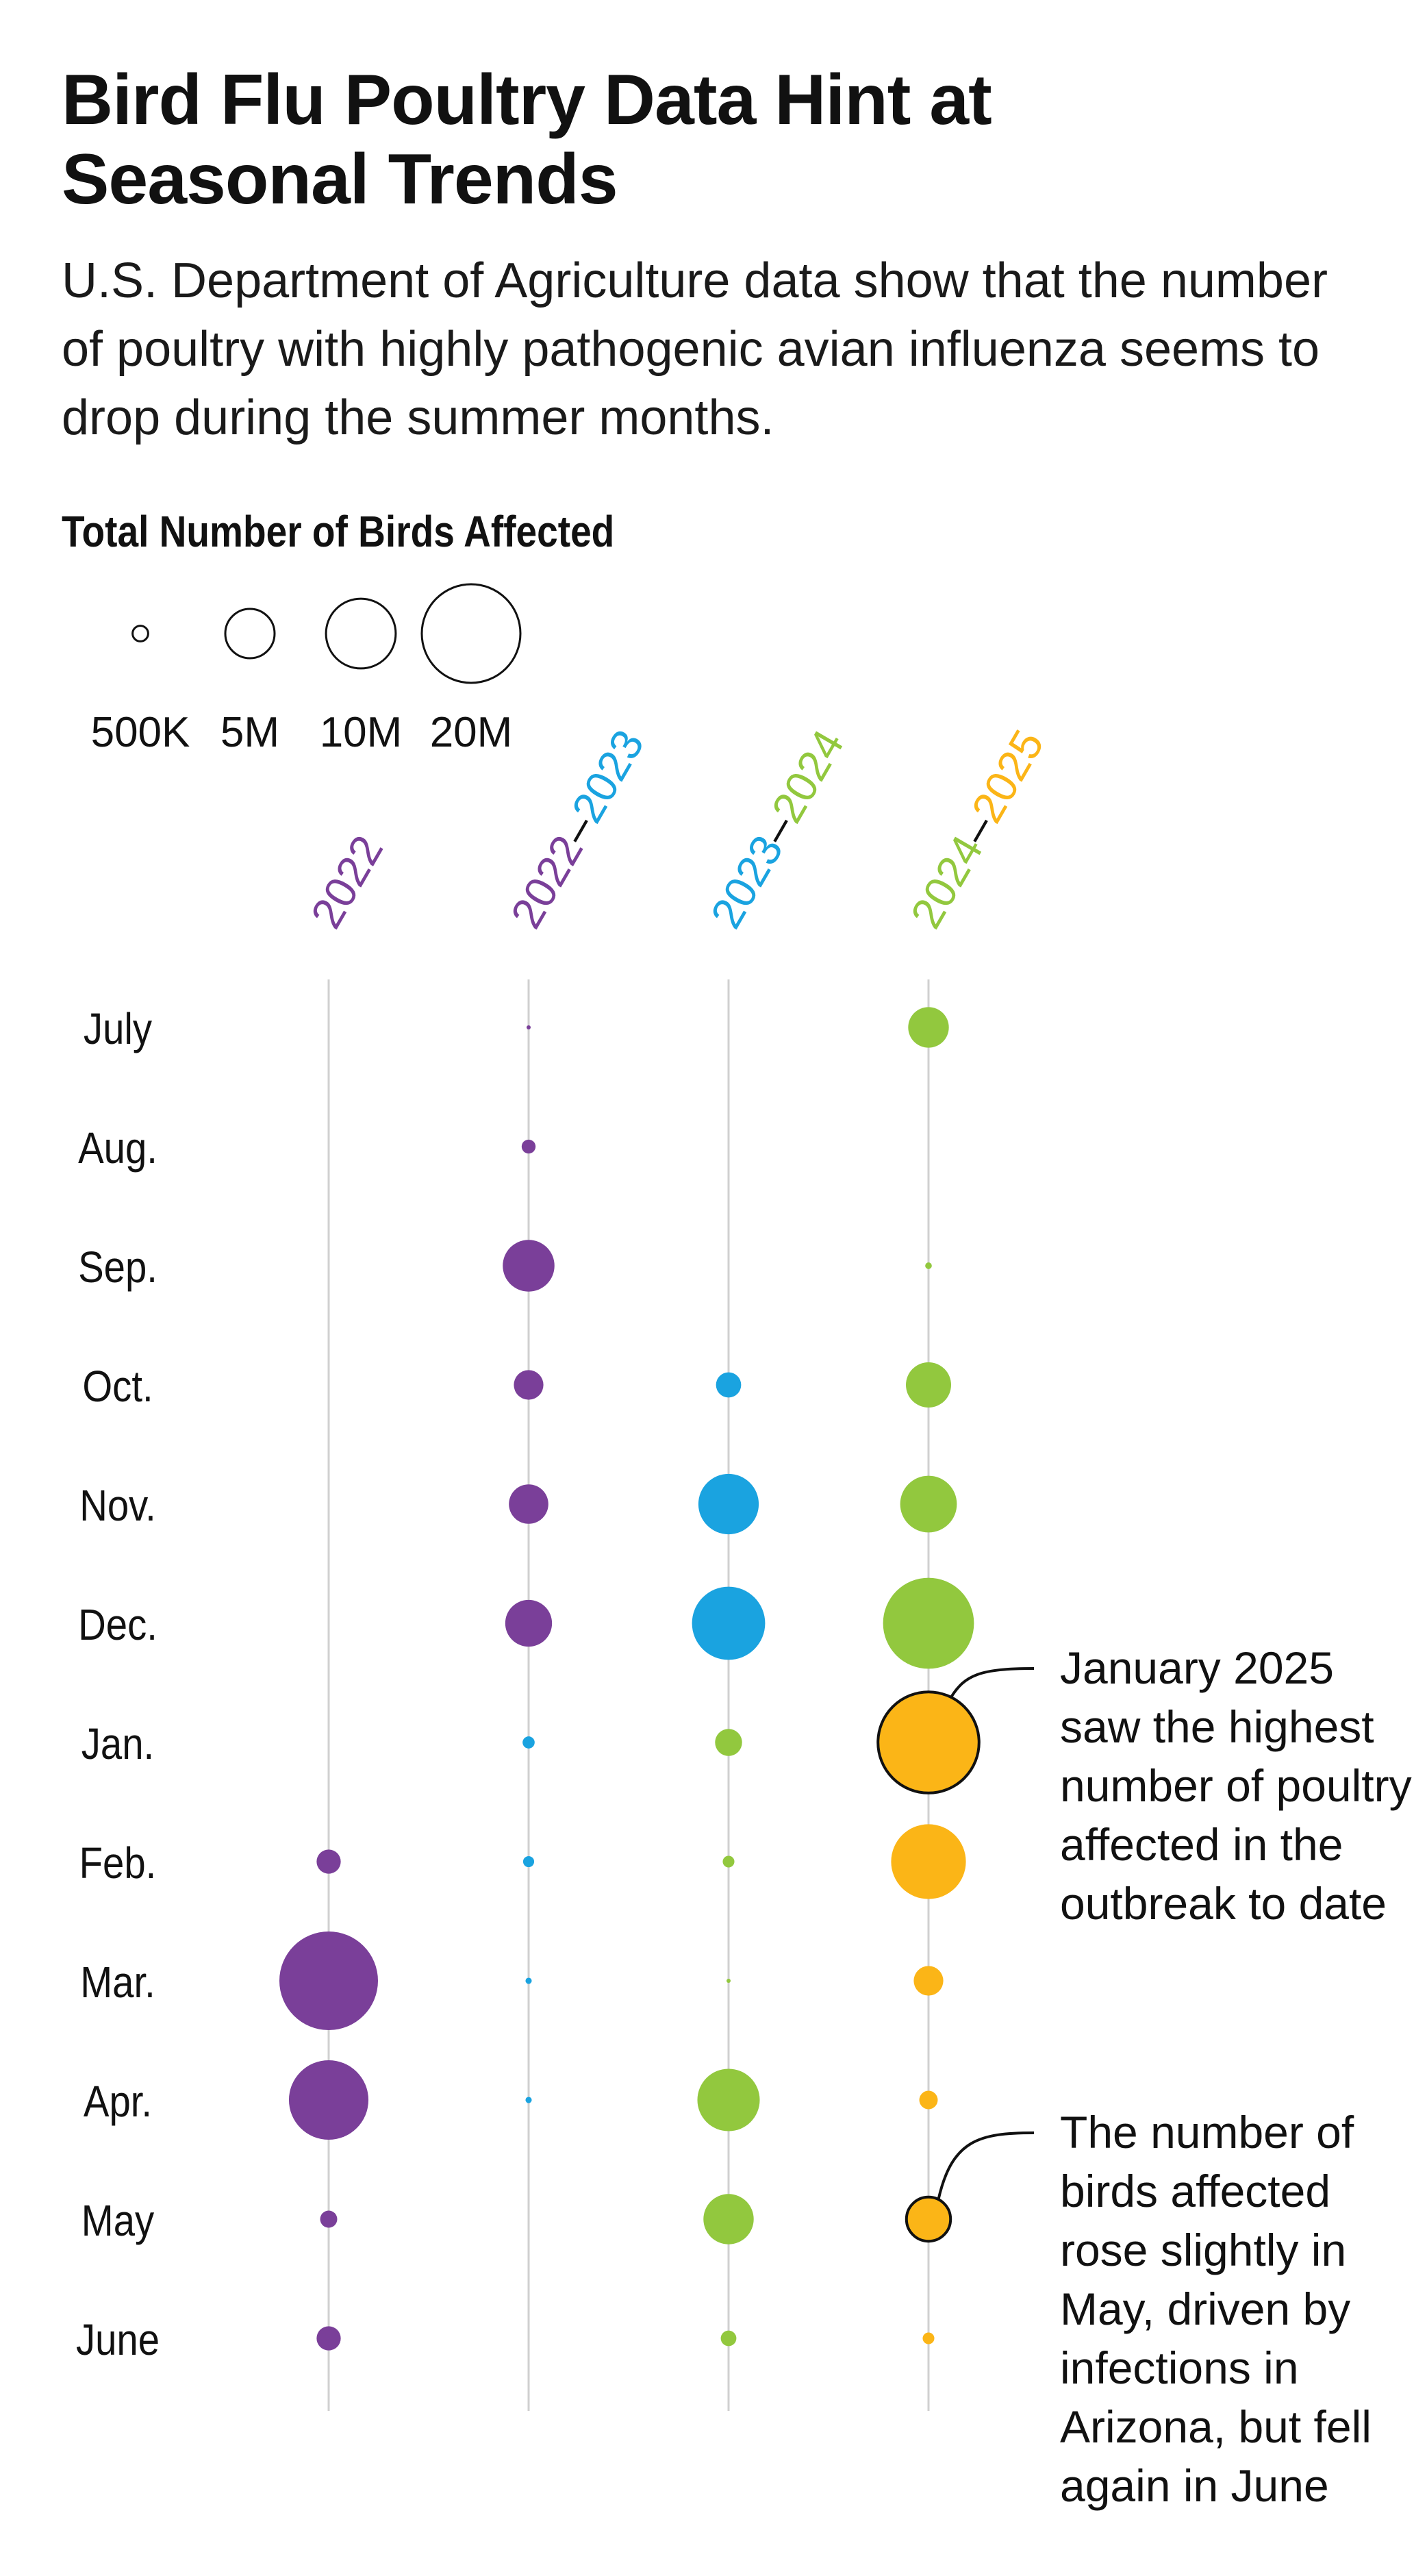 This screenshot has height=2576, width=1427. What do you see at coordinates (117, 1624) in the screenshot?
I see `month-label: Dec.` at bounding box center [117, 1624].